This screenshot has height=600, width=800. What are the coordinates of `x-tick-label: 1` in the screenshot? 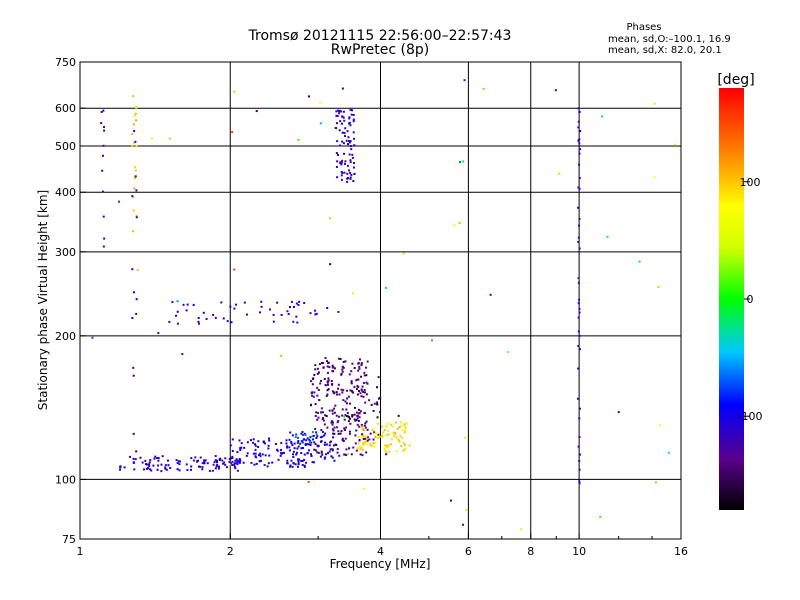 It's located at (80, 551).